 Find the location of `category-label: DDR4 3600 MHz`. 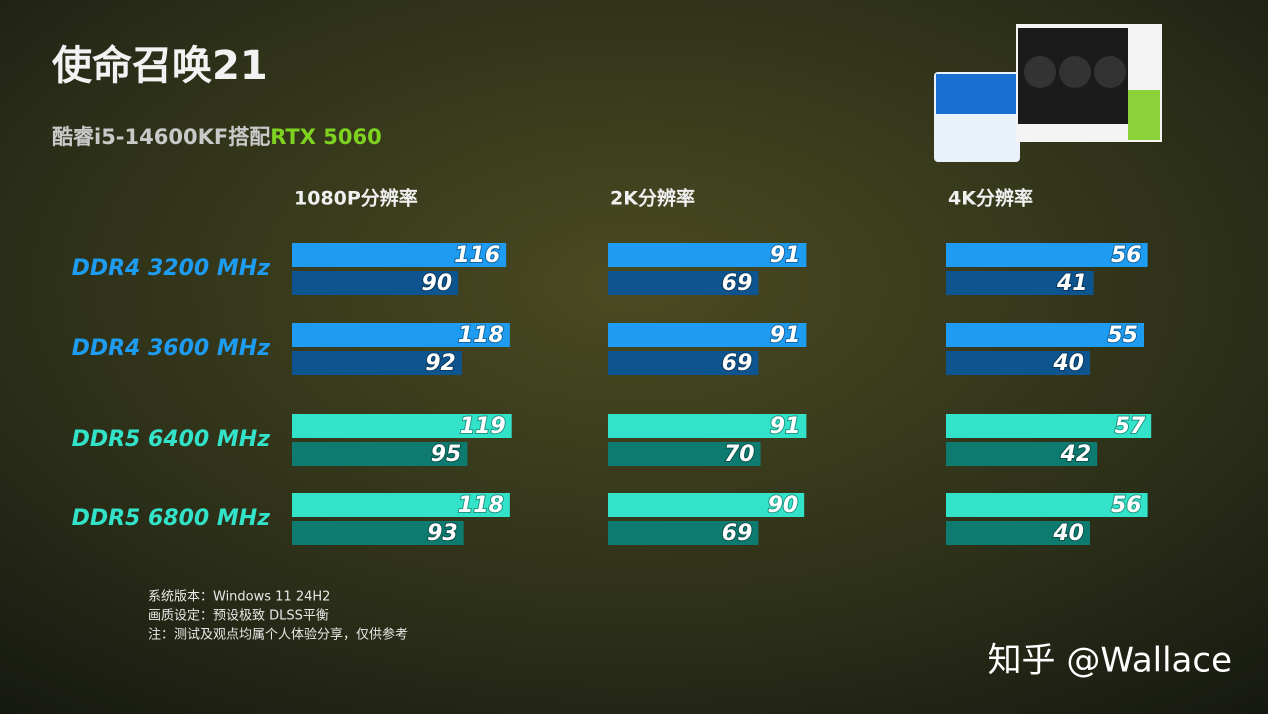

category-label: DDR4 3600 MHz is located at coordinates (171, 348).